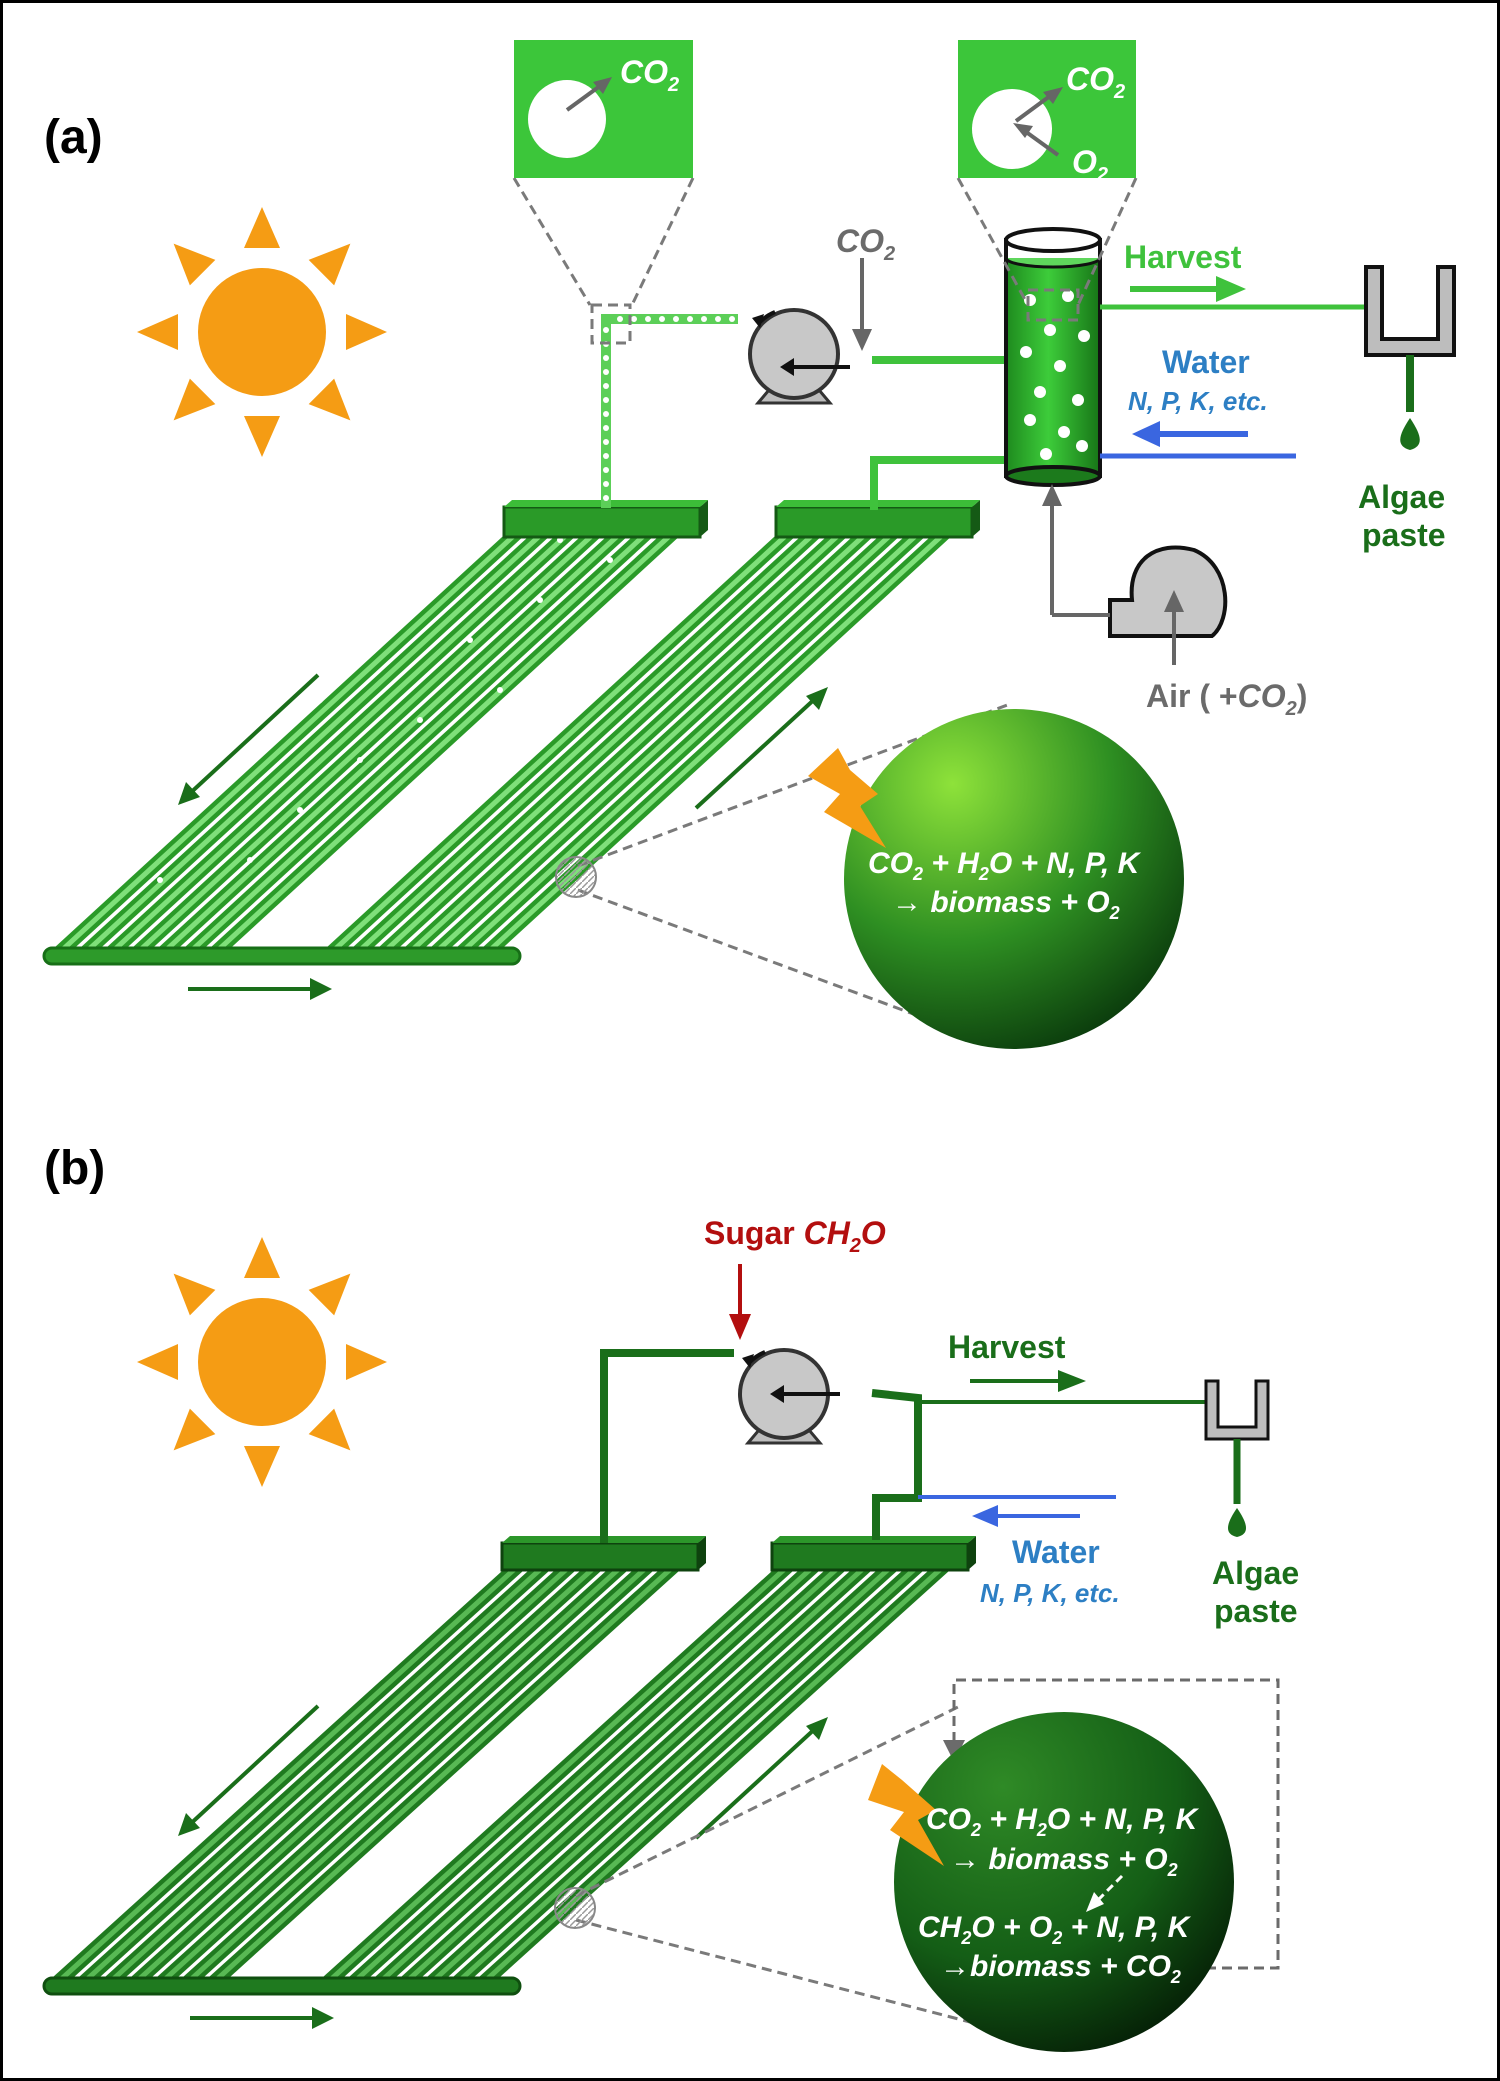 The height and width of the screenshot is (2081, 1500). I want to click on zoom-lines-cell-b, so click(773, 1864).